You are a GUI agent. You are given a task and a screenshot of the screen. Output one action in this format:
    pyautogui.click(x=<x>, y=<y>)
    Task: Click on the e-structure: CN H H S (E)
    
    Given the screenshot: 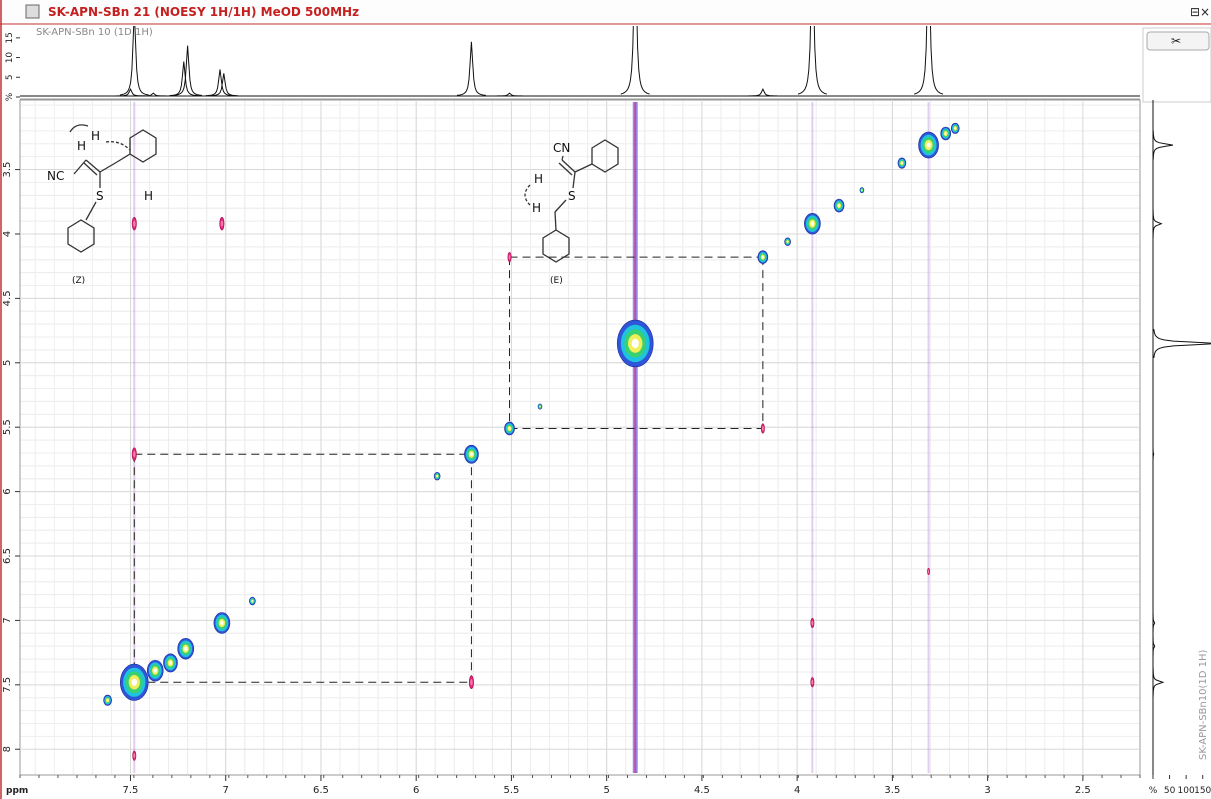 What is the action you would take?
    pyautogui.click(x=571, y=212)
    